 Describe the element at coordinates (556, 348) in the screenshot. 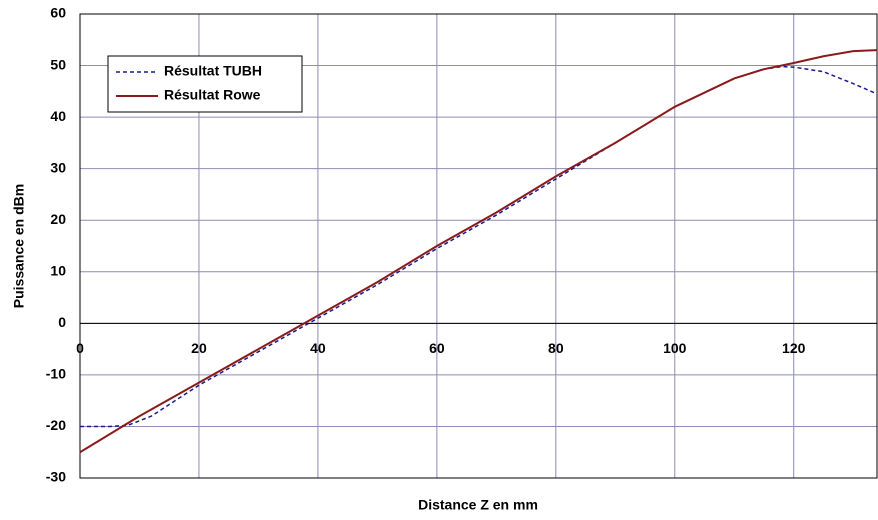

I see `x-tick-label: 80` at that location.